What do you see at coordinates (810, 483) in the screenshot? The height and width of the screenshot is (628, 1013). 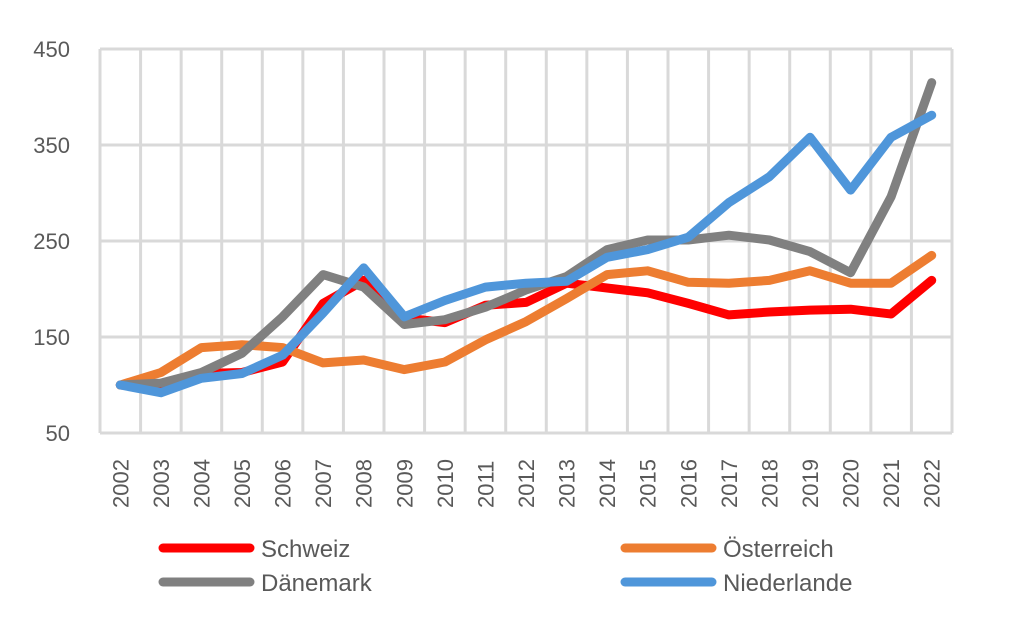 I see `x-tick-label: 2019` at bounding box center [810, 483].